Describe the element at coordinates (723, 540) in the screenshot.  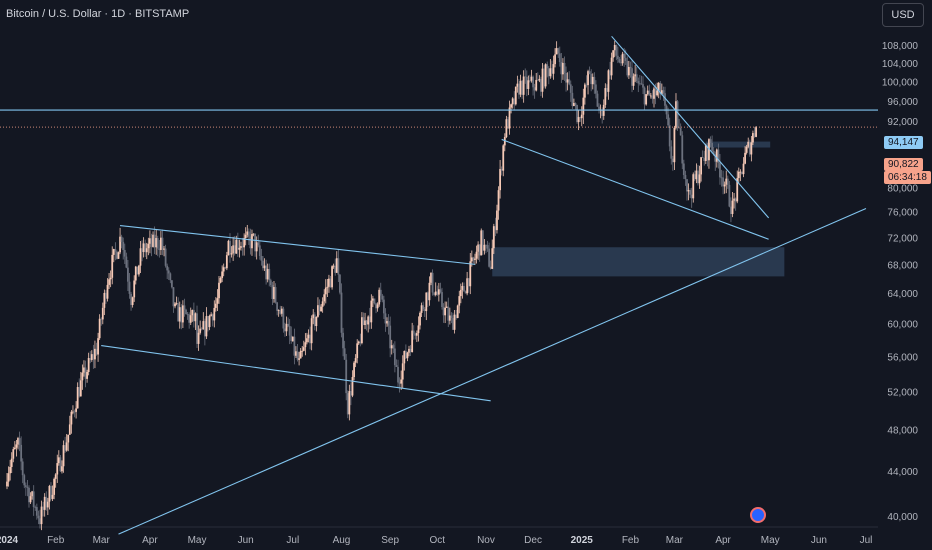
I see `x-tick-label: Apr` at that location.